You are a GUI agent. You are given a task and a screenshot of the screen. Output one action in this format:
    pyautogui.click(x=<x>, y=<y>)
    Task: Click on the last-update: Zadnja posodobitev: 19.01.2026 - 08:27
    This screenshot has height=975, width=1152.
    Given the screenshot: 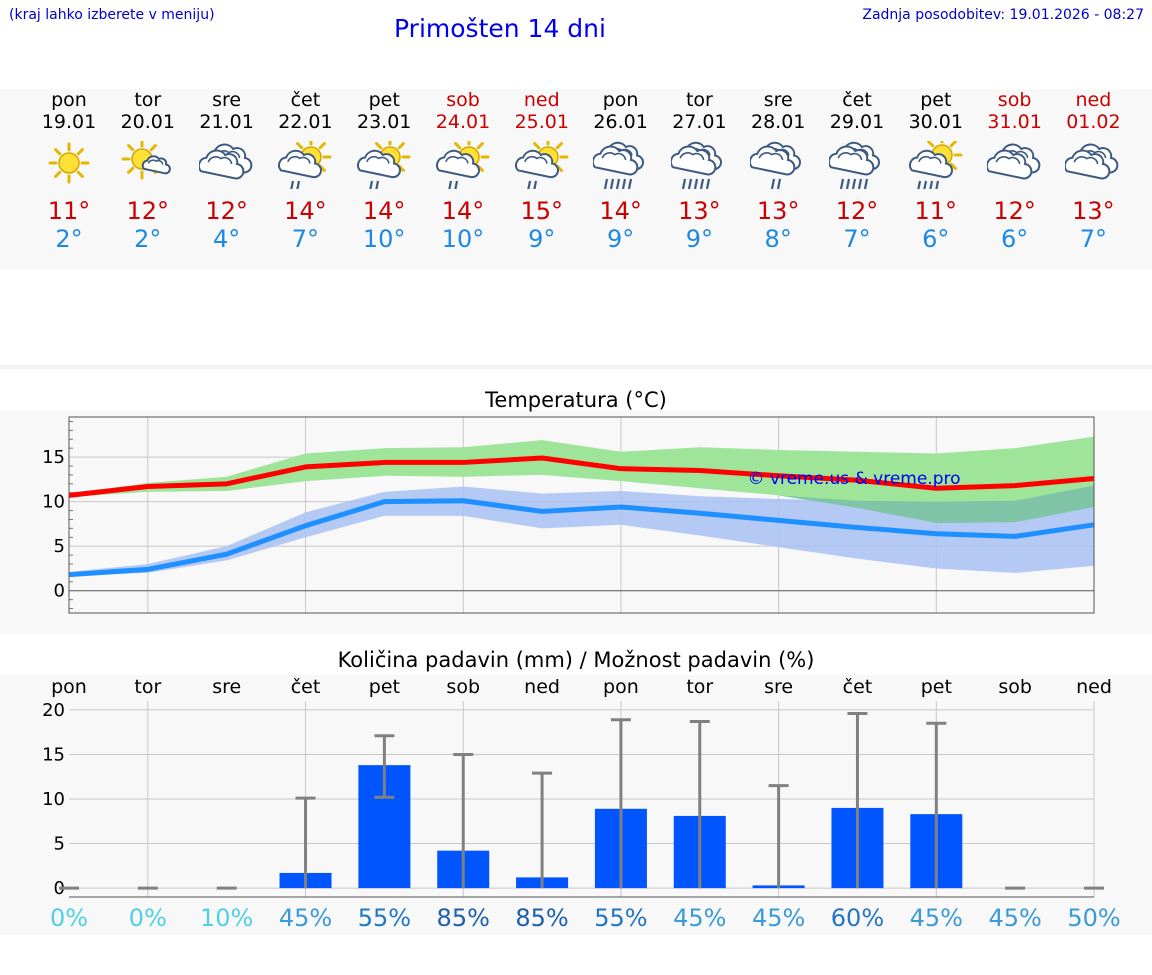 What is the action you would take?
    pyautogui.click(x=1003, y=15)
    